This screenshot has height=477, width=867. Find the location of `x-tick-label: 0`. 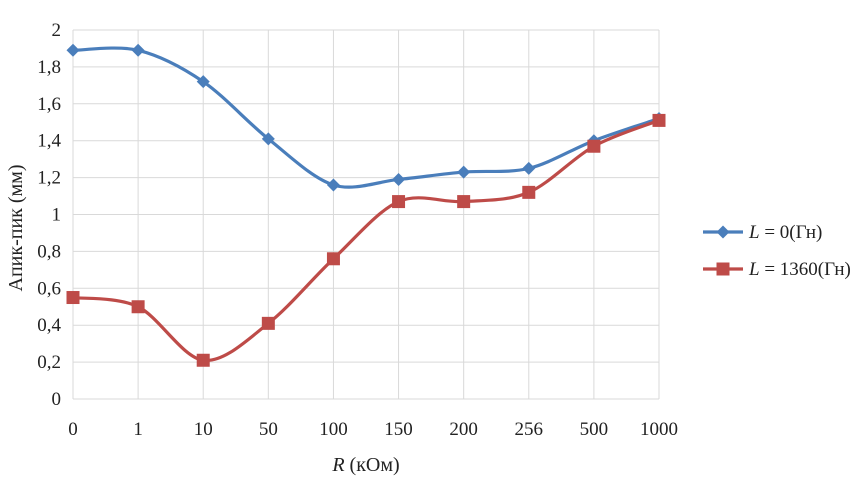

x-tick-label: 0 is located at coordinates (73, 429).